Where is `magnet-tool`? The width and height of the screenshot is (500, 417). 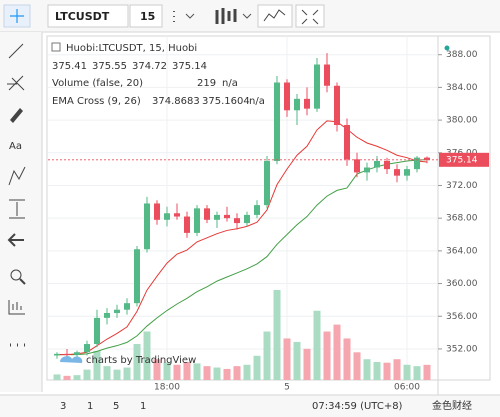 magnet-tool is located at coordinates (16, 307).